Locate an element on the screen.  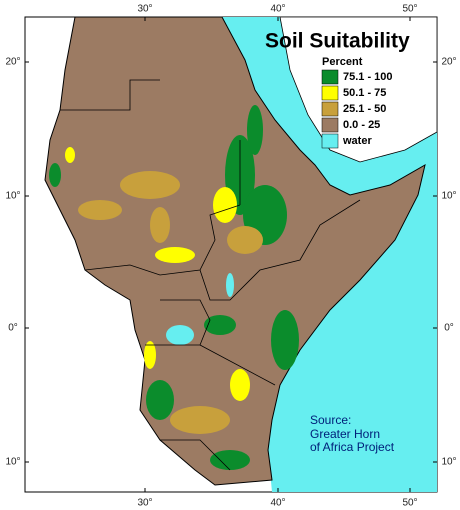
map-title: Soil Suitability is located at coordinates (337, 41).